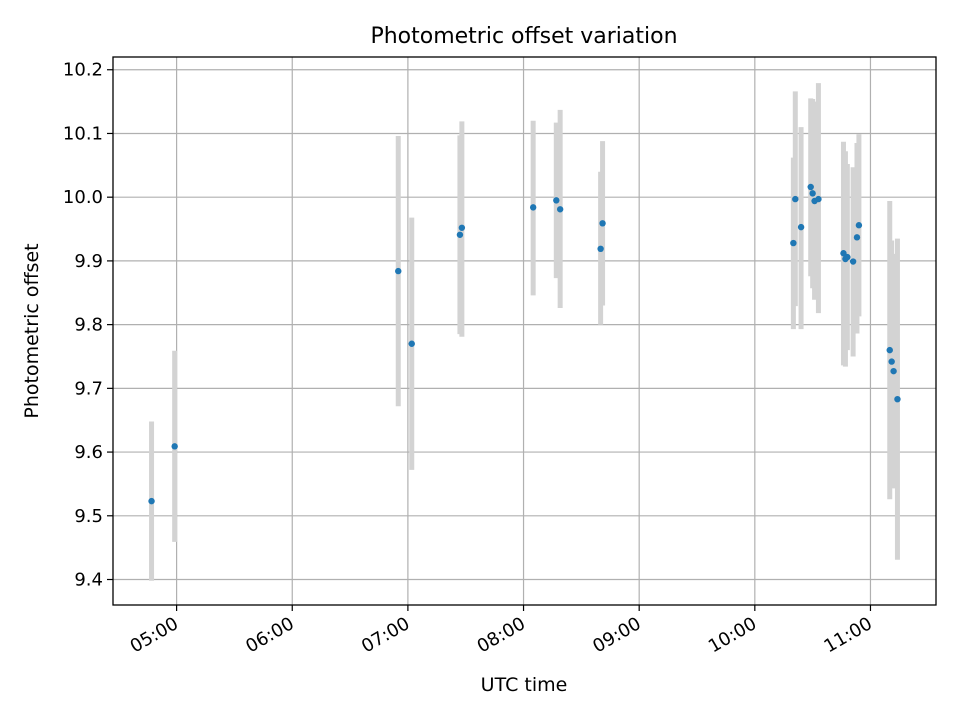 The width and height of the screenshot is (960, 724). I want to click on y-axis-ticks: 9.4 9.5 9.6 9.7 9.8 9.9 10.0 10.1 10.2, so click(88, 325).